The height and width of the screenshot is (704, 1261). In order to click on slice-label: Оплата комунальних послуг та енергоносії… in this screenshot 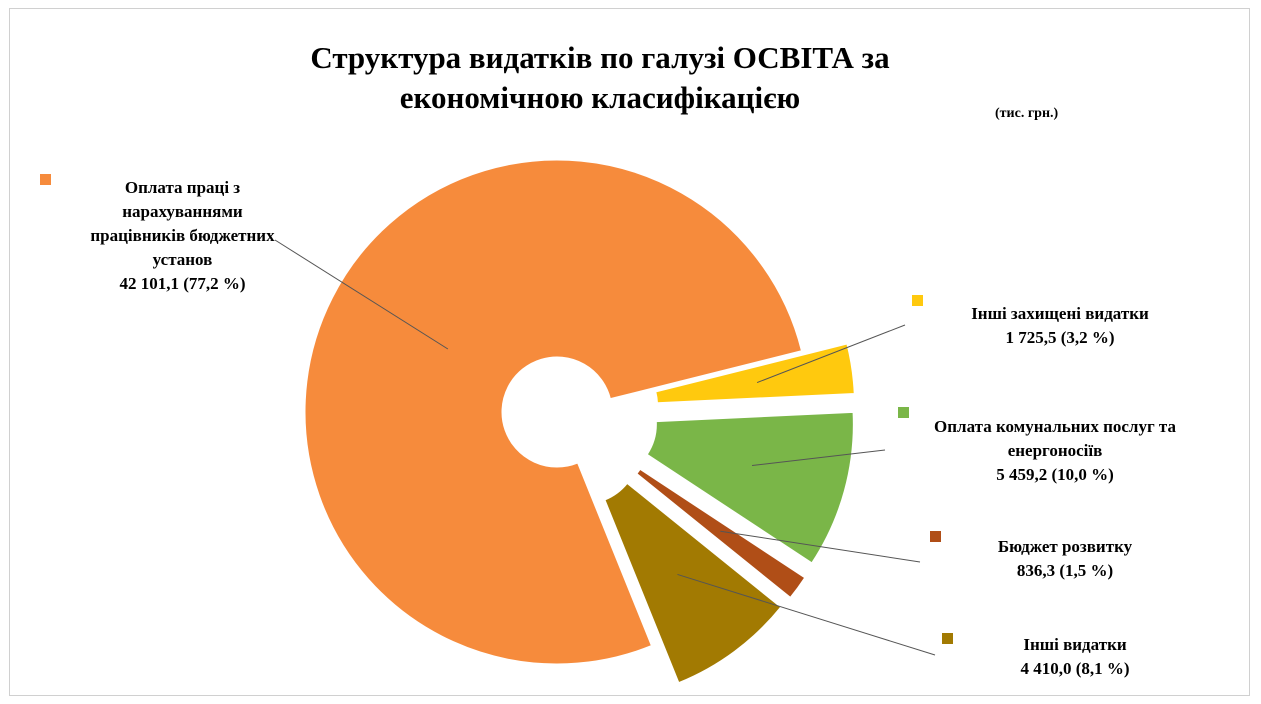, I will do `click(1055, 451)`.